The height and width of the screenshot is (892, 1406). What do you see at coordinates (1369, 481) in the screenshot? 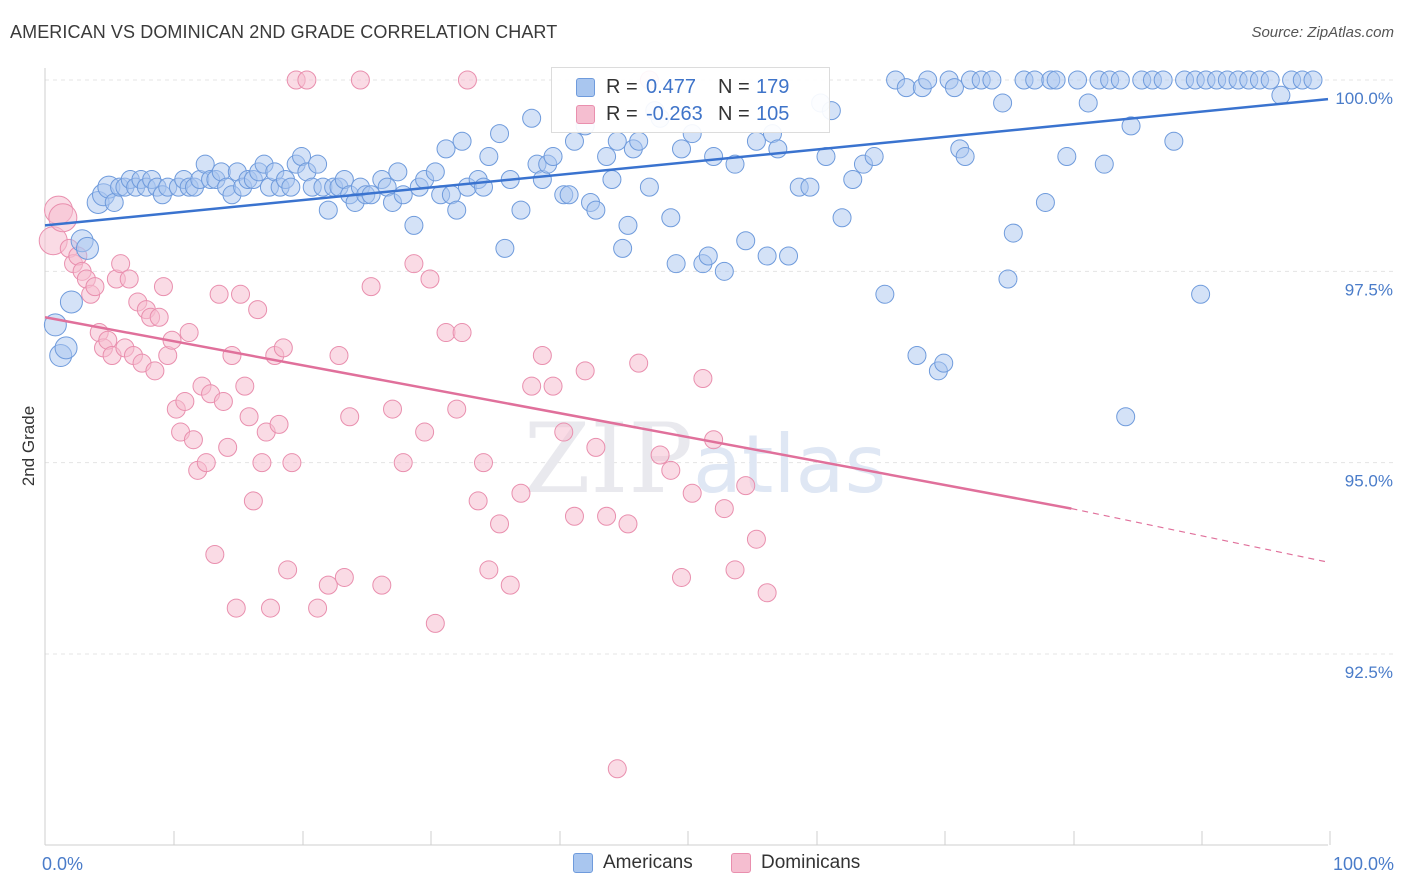
I see `y-tick-label-2: 95.0%` at bounding box center [1369, 481].